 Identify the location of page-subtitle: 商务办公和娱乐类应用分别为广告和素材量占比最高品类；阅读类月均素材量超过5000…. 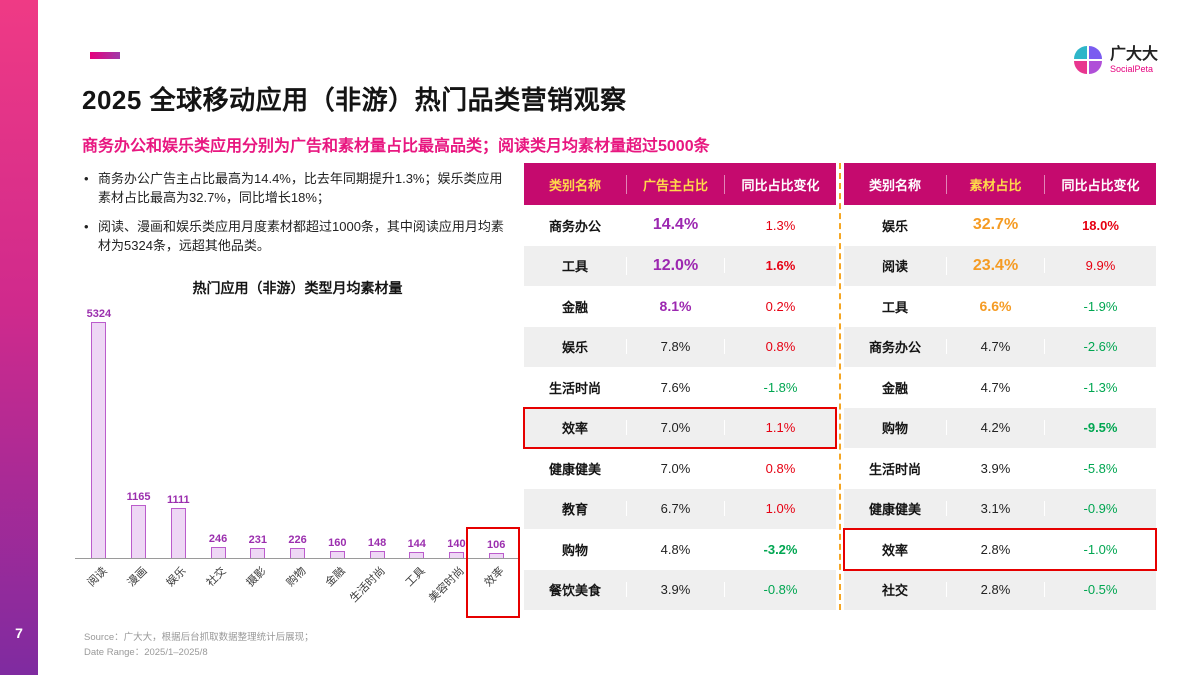
(396, 146).